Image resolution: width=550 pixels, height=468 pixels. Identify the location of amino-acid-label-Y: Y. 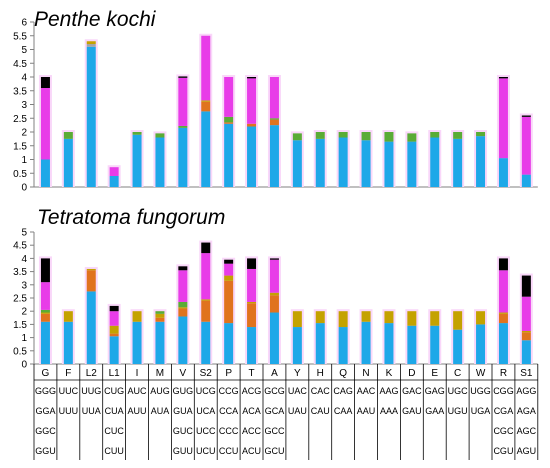
(297, 373).